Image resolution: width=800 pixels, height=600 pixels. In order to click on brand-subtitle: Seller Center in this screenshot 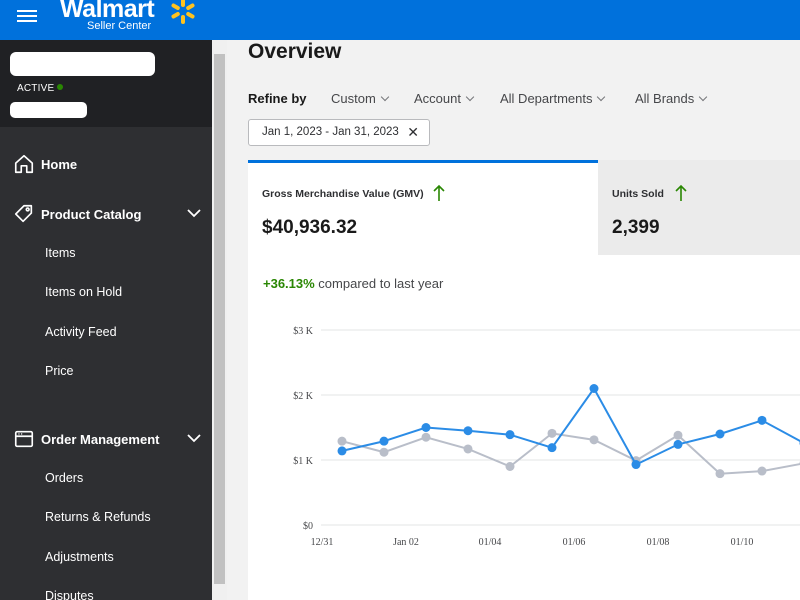, I will do `click(119, 26)`.